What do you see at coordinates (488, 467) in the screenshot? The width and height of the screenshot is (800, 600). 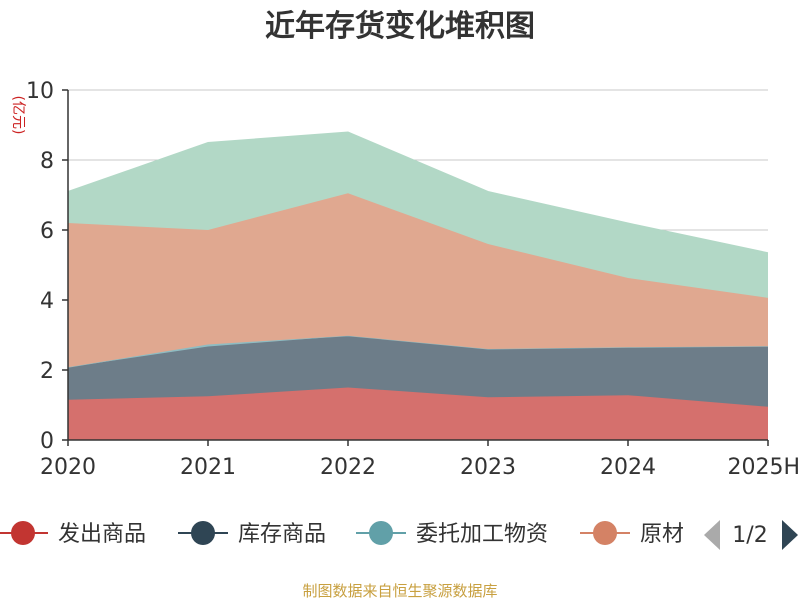 I see `x-tick-label: 2023` at bounding box center [488, 467].